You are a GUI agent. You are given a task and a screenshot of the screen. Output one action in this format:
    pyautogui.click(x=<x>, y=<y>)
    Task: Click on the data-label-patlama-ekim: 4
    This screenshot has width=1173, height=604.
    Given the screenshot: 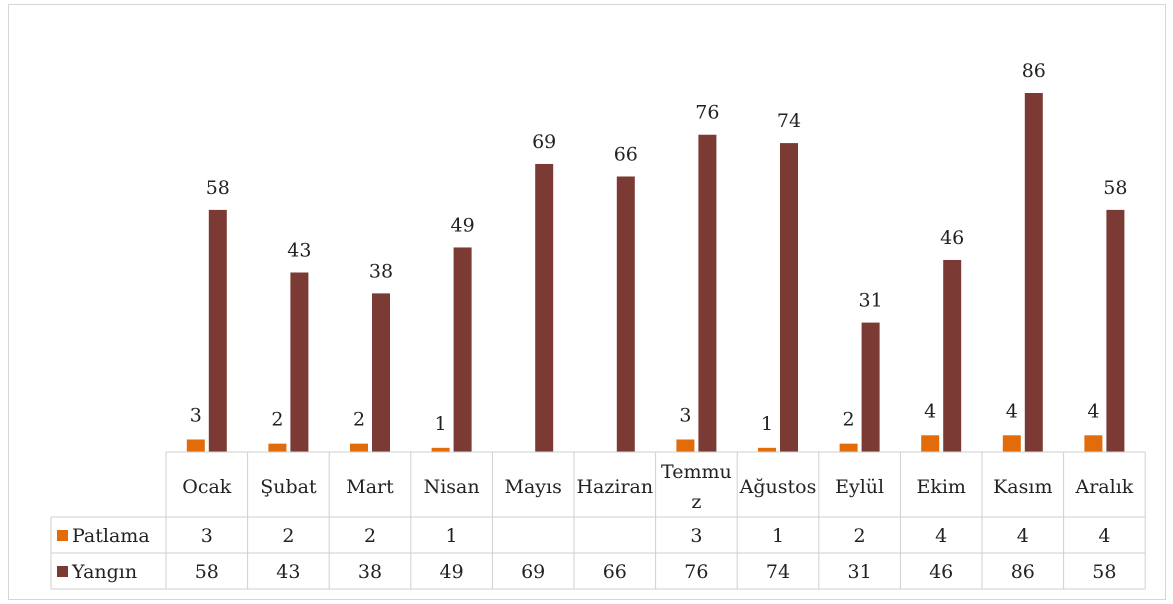 What is the action you would take?
    pyautogui.click(x=930, y=411)
    